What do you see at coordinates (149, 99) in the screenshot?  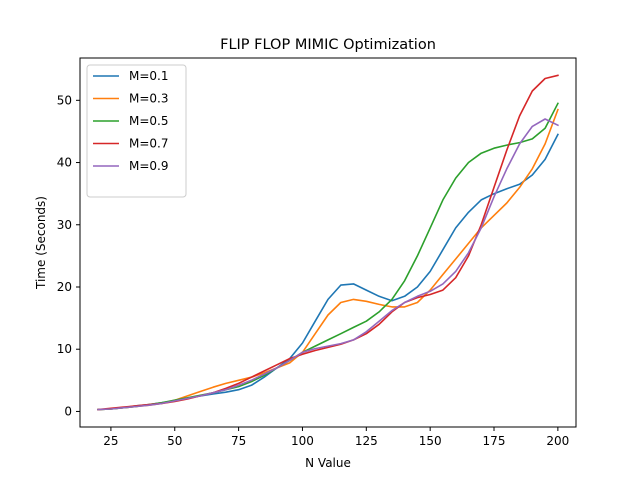 I see `legend-label-m-0-3: M=0.3` at bounding box center [149, 99].